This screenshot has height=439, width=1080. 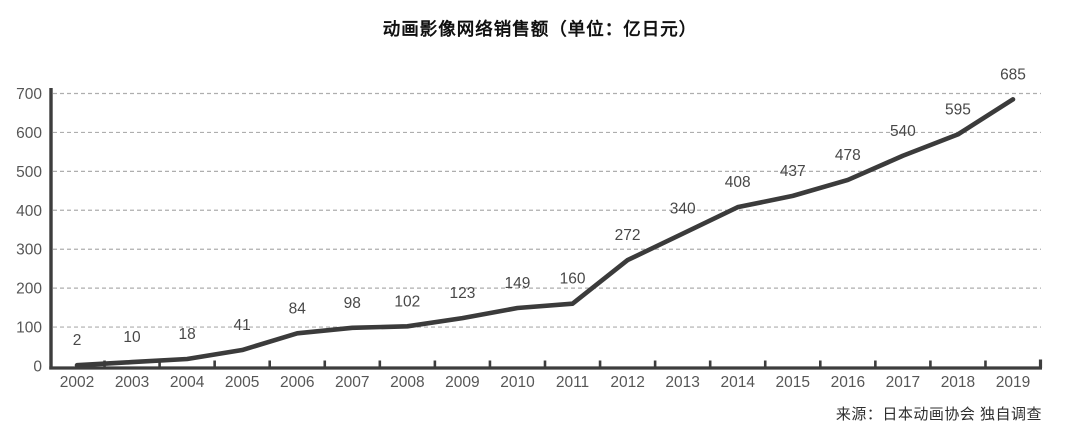 What do you see at coordinates (29, 172) in the screenshot?
I see `y-axis-tick-label: 500` at bounding box center [29, 172].